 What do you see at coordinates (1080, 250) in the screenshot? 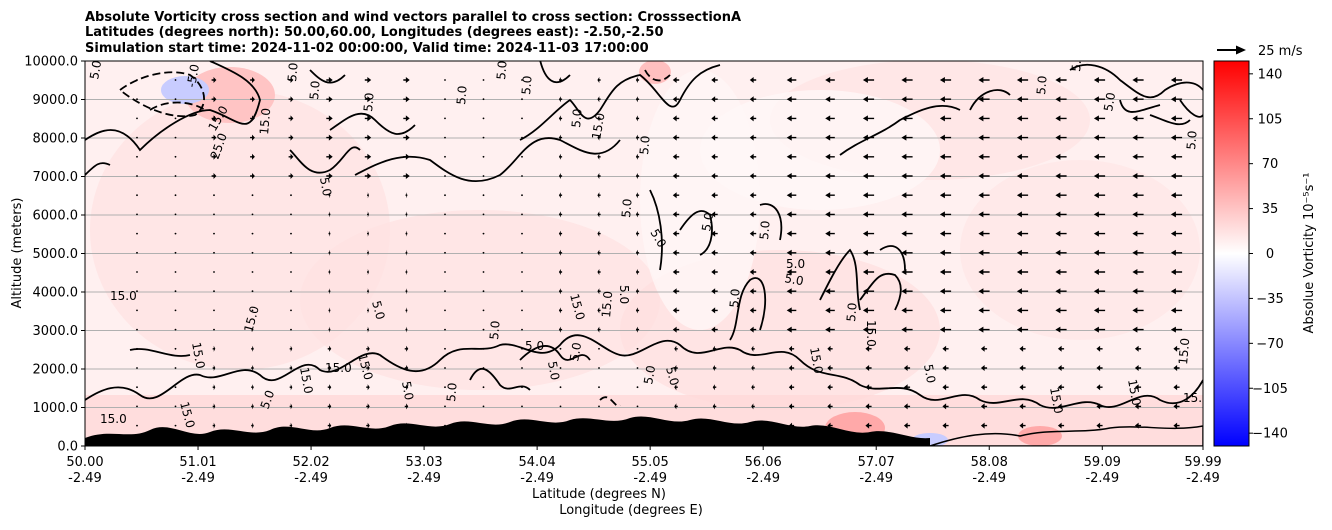
I see `vorticity-patch` at bounding box center [1080, 250].